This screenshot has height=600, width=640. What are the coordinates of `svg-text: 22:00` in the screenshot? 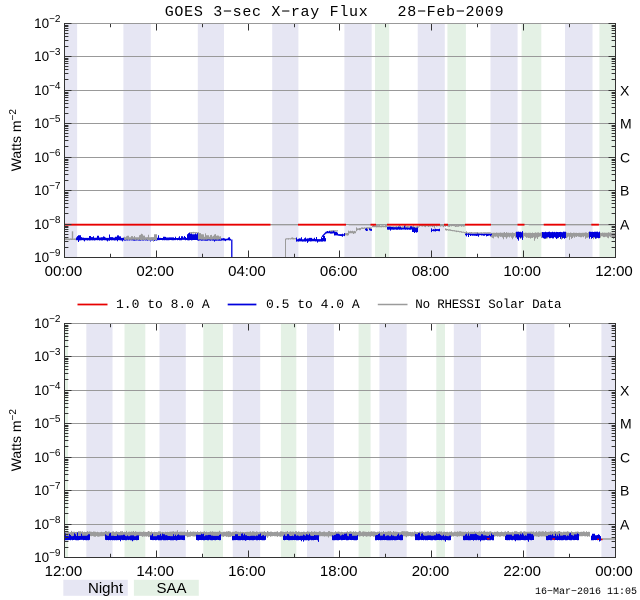 It's located at (522, 571).